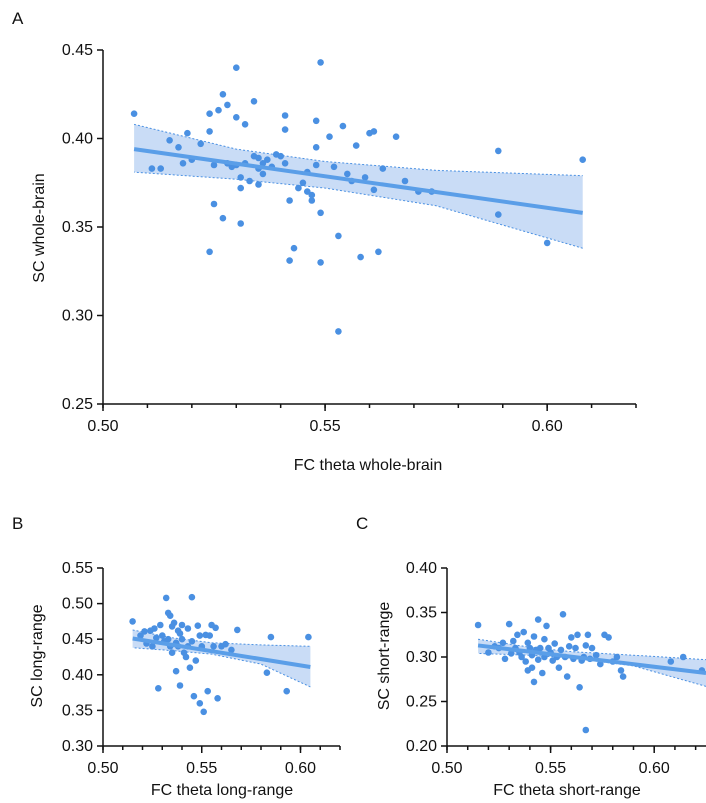 Image resolution: width=706 pixels, height=803 pixels. What do you see at coordinates (77, 139) in the screenshot?
I see `y-tick-label-a: 0.40` at bounding box center [77, 139].